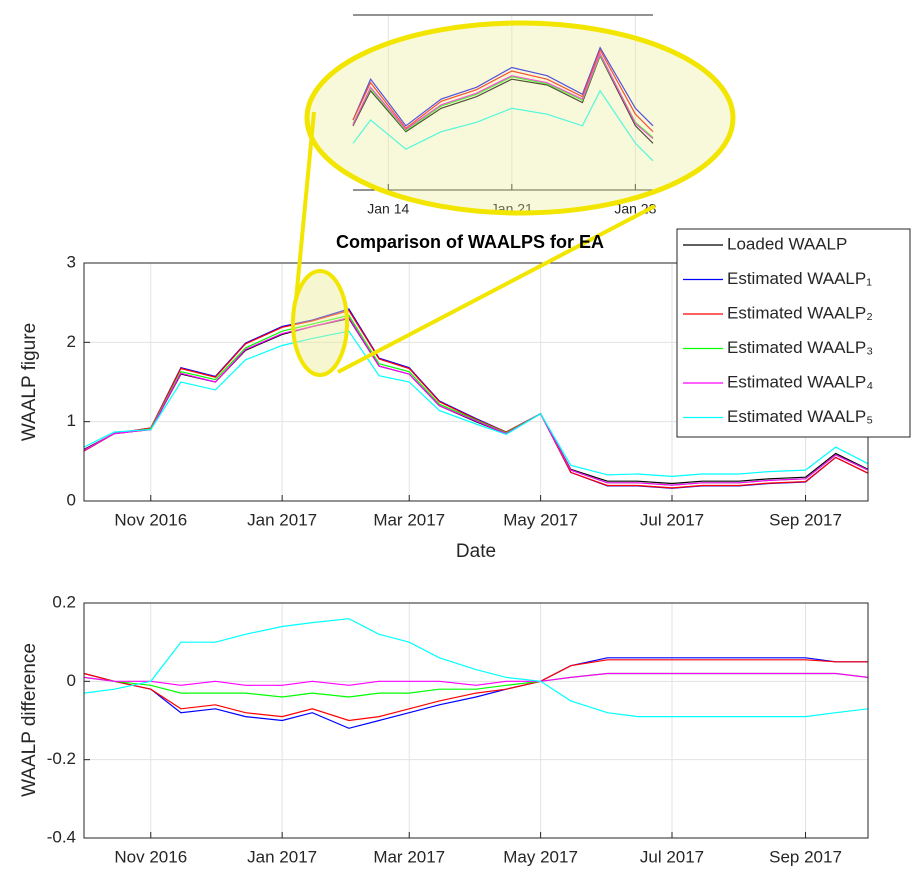 Image resolution: width=914 pixels, height=876 pixels. What do you see at coordinates (470, 242) in the screenshot?
I see `chart-title: Comparison of WAALPS for EA` at bounding box center [470, 242].